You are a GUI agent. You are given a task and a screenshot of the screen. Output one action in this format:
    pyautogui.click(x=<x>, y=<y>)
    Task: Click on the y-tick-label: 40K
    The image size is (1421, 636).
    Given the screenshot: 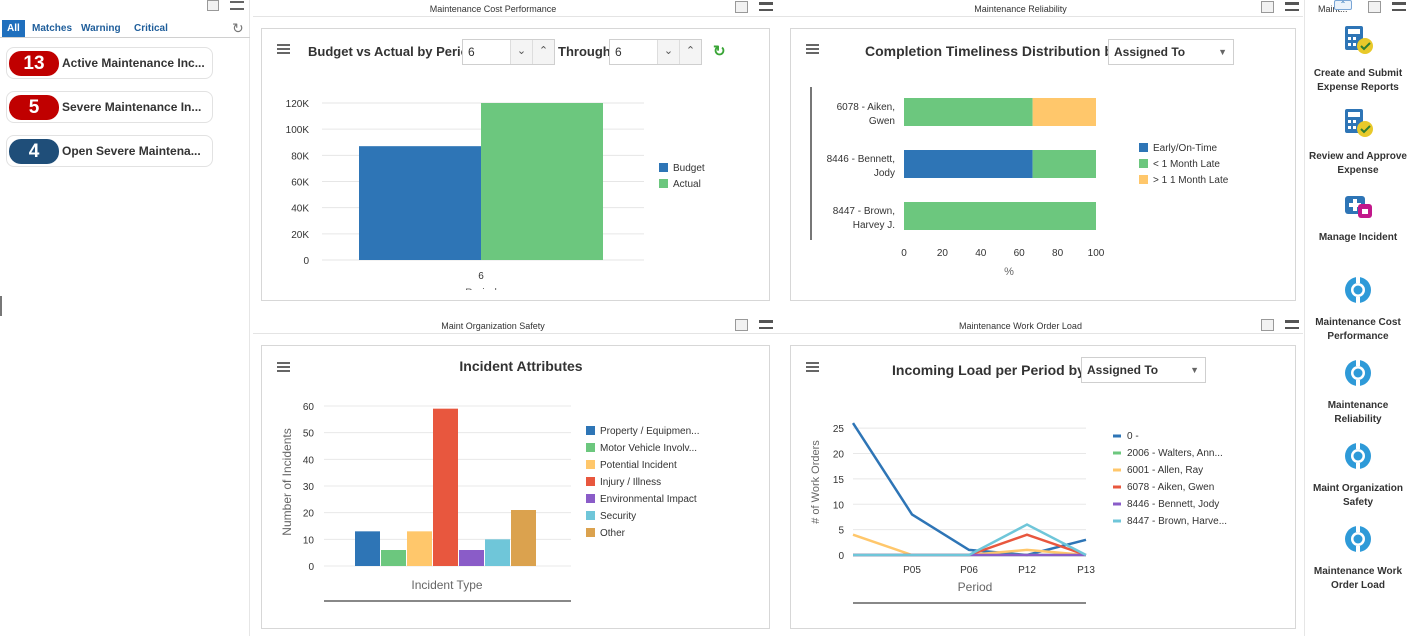 What is the action you would take?
    pyautogui.click(x=300, y=209)
    